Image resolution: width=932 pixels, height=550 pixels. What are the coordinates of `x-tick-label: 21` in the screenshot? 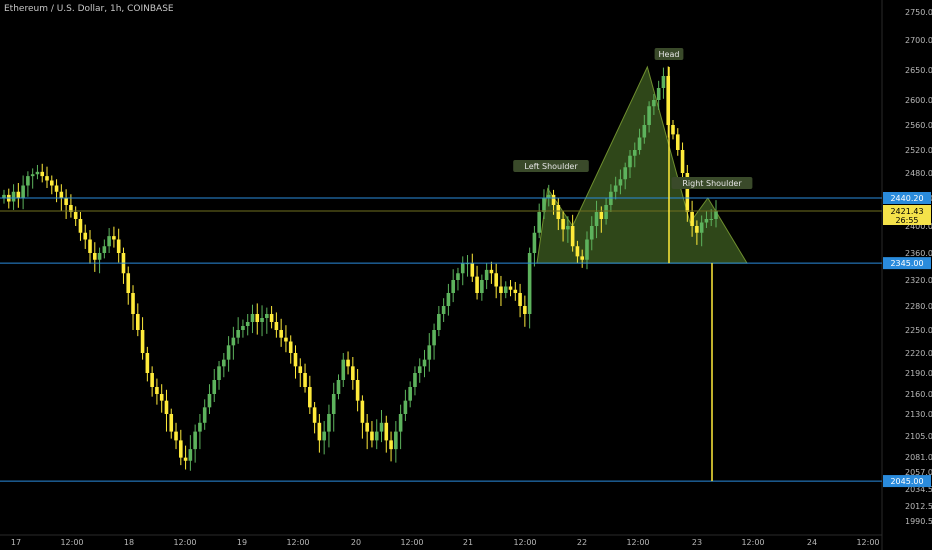 It's located at (468, 542).